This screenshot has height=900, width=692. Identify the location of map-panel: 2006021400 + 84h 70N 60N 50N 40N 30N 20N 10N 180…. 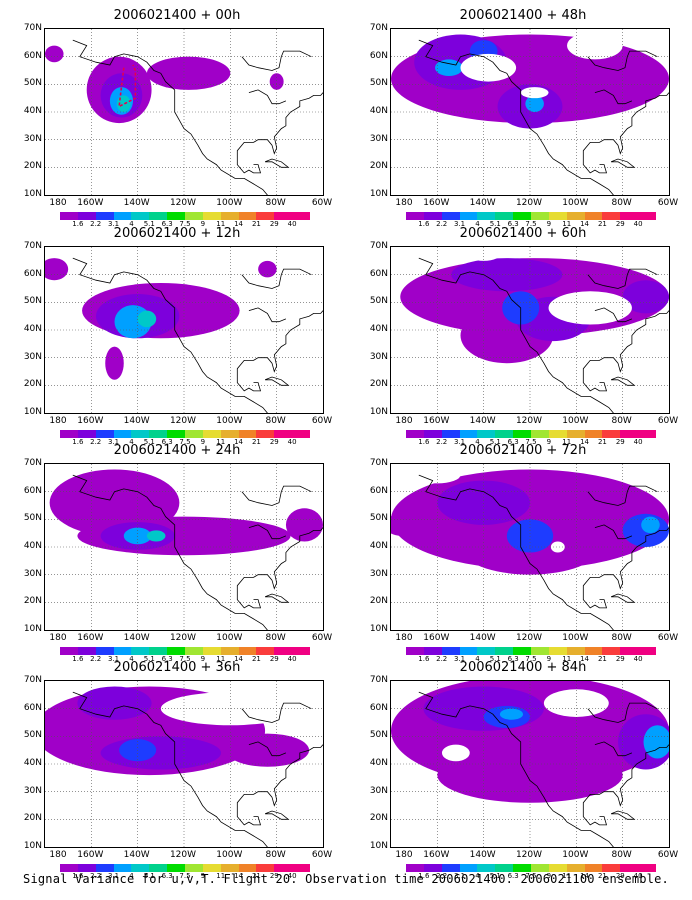
(523, 770).